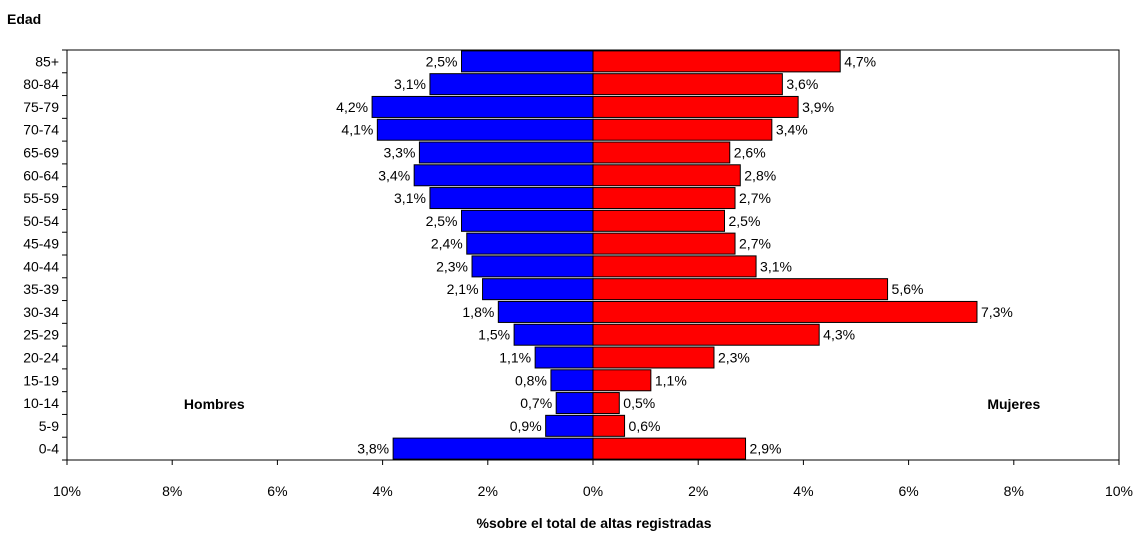  What do you see at coordinates (760, 175) in the screenshot?
I see `data-label-mujeres: 2,8%` at bounding box center [760, 175].